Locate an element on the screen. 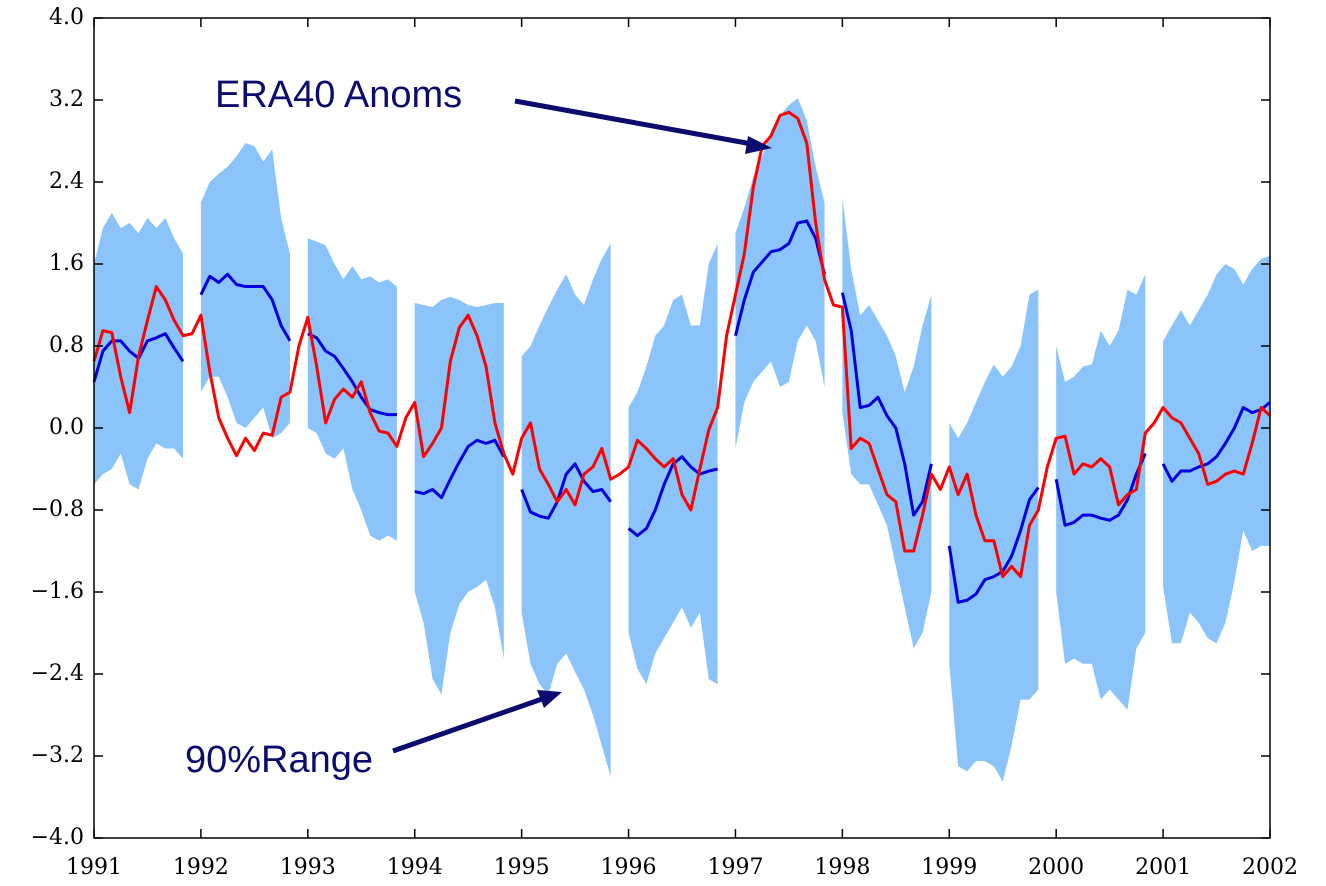  x-tick-label: 1993 is located at coordinates (308, 867).